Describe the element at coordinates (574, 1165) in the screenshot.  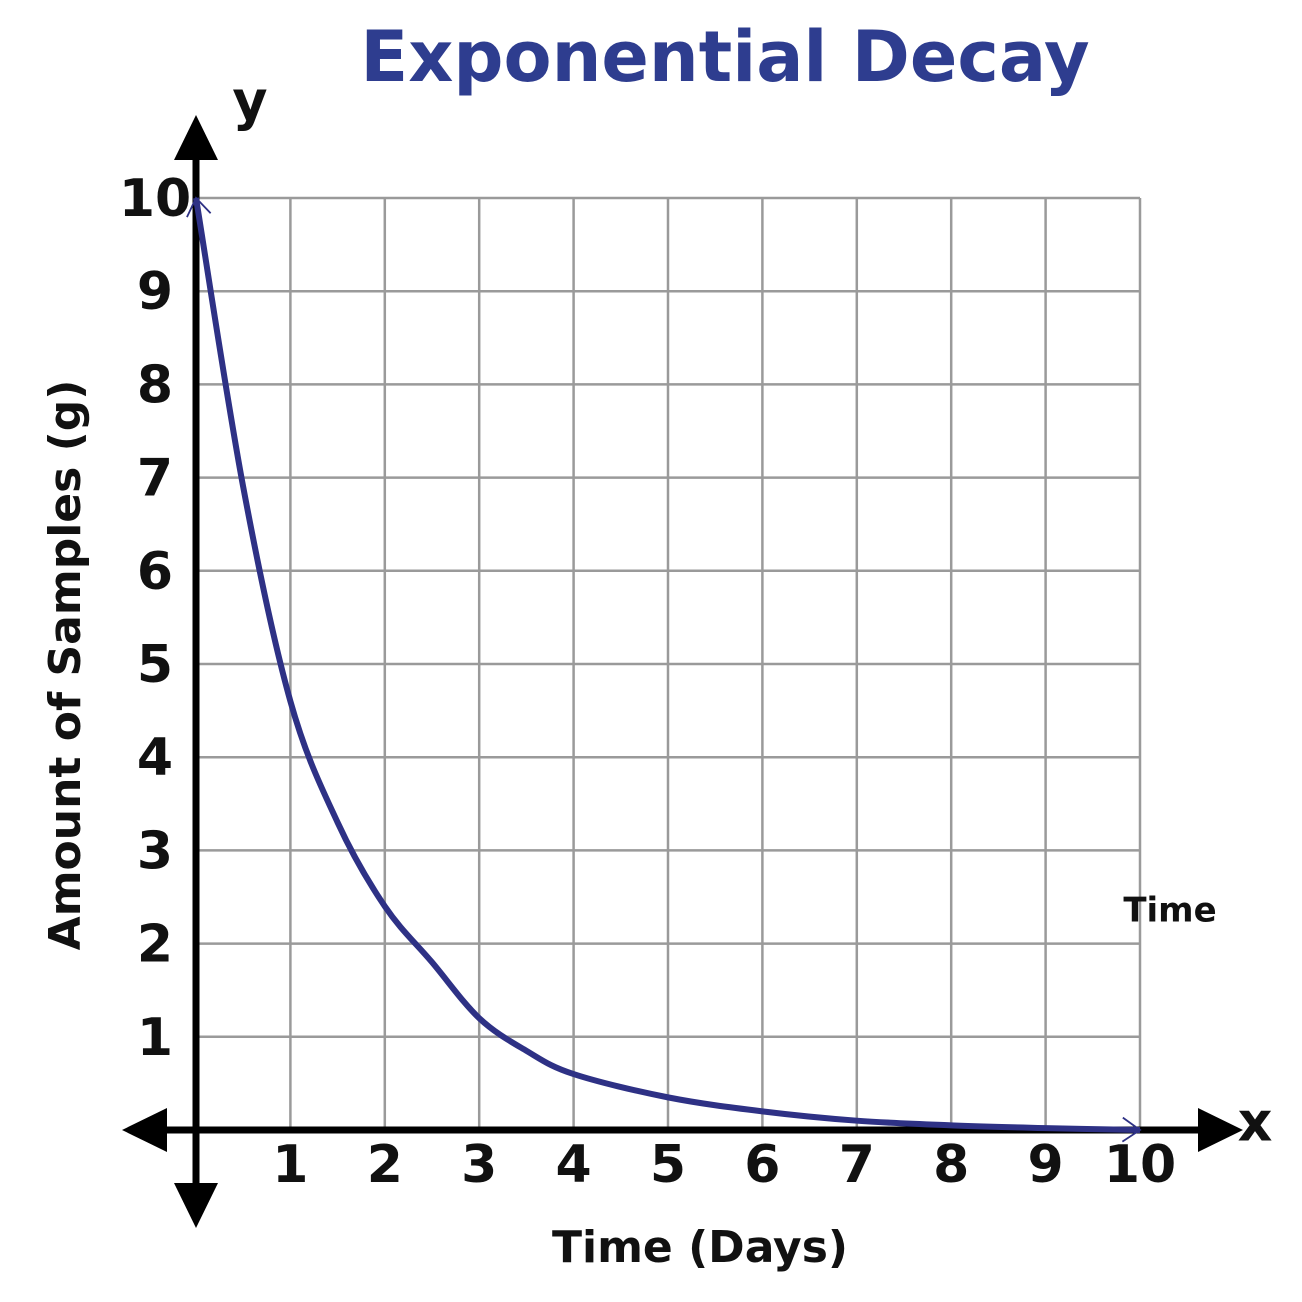
I see `x-tick-label: 4` at that location.